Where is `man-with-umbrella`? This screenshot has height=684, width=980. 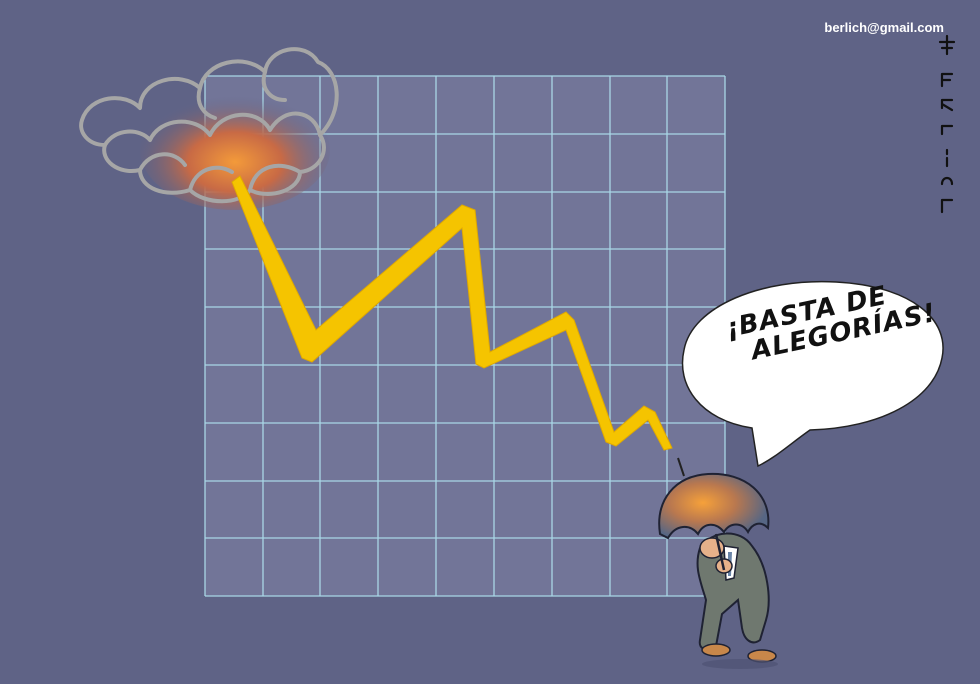
man-with-umbrella is located at coordinates (718, 563).